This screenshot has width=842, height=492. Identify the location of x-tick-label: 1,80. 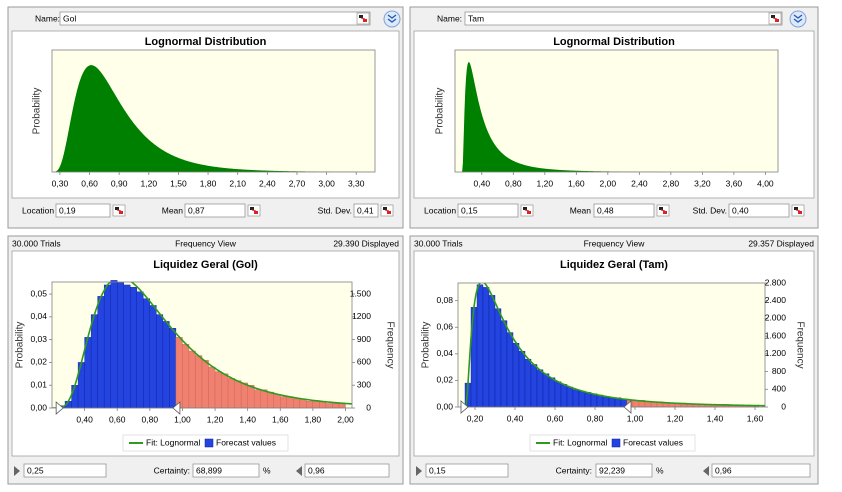
(208, 183).